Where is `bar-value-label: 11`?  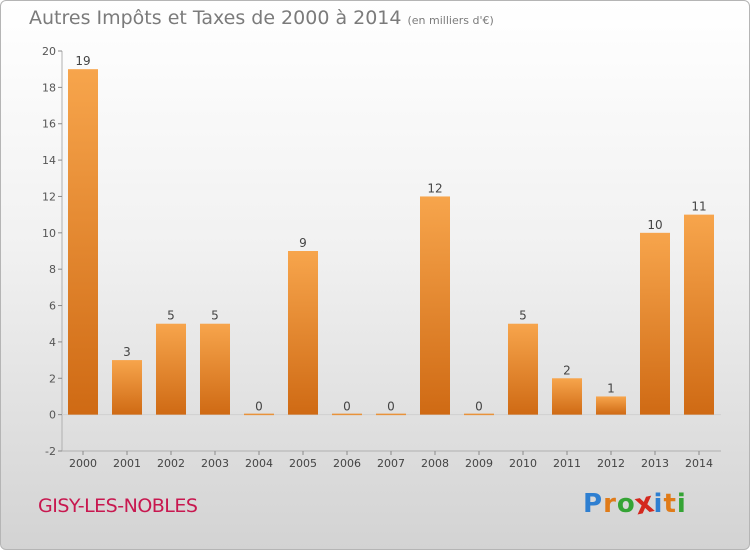
bar-value-label: 11 is located at coordinates (698, 207).